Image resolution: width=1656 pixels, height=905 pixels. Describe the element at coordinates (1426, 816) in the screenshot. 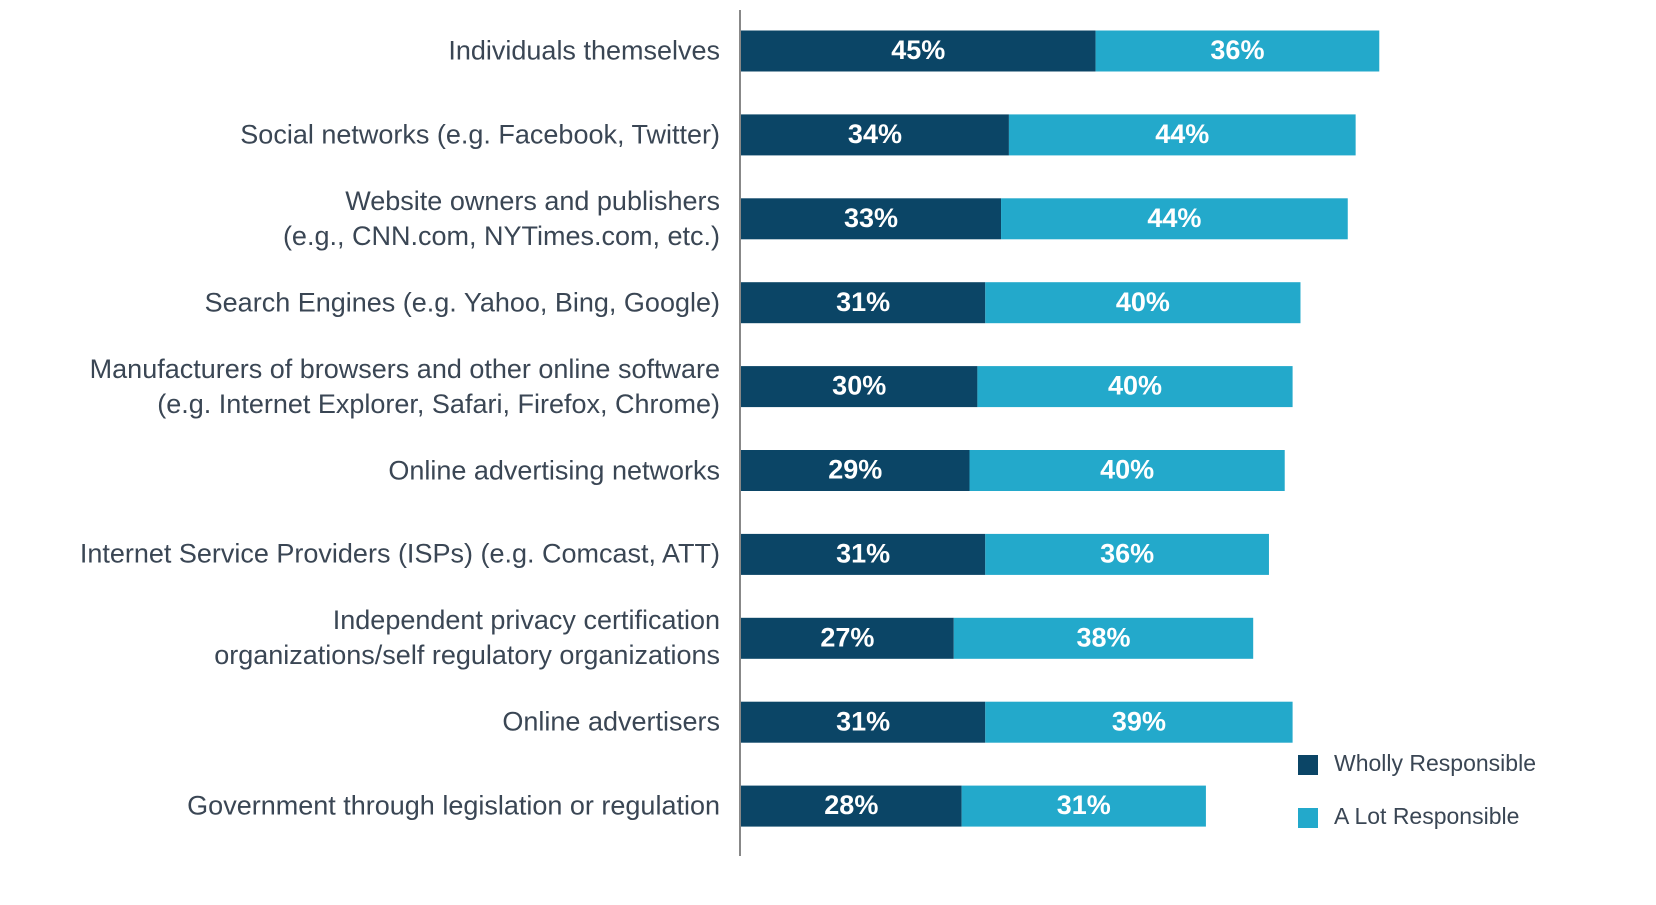

I see `legend-label: A Lot Responsible` at that location.